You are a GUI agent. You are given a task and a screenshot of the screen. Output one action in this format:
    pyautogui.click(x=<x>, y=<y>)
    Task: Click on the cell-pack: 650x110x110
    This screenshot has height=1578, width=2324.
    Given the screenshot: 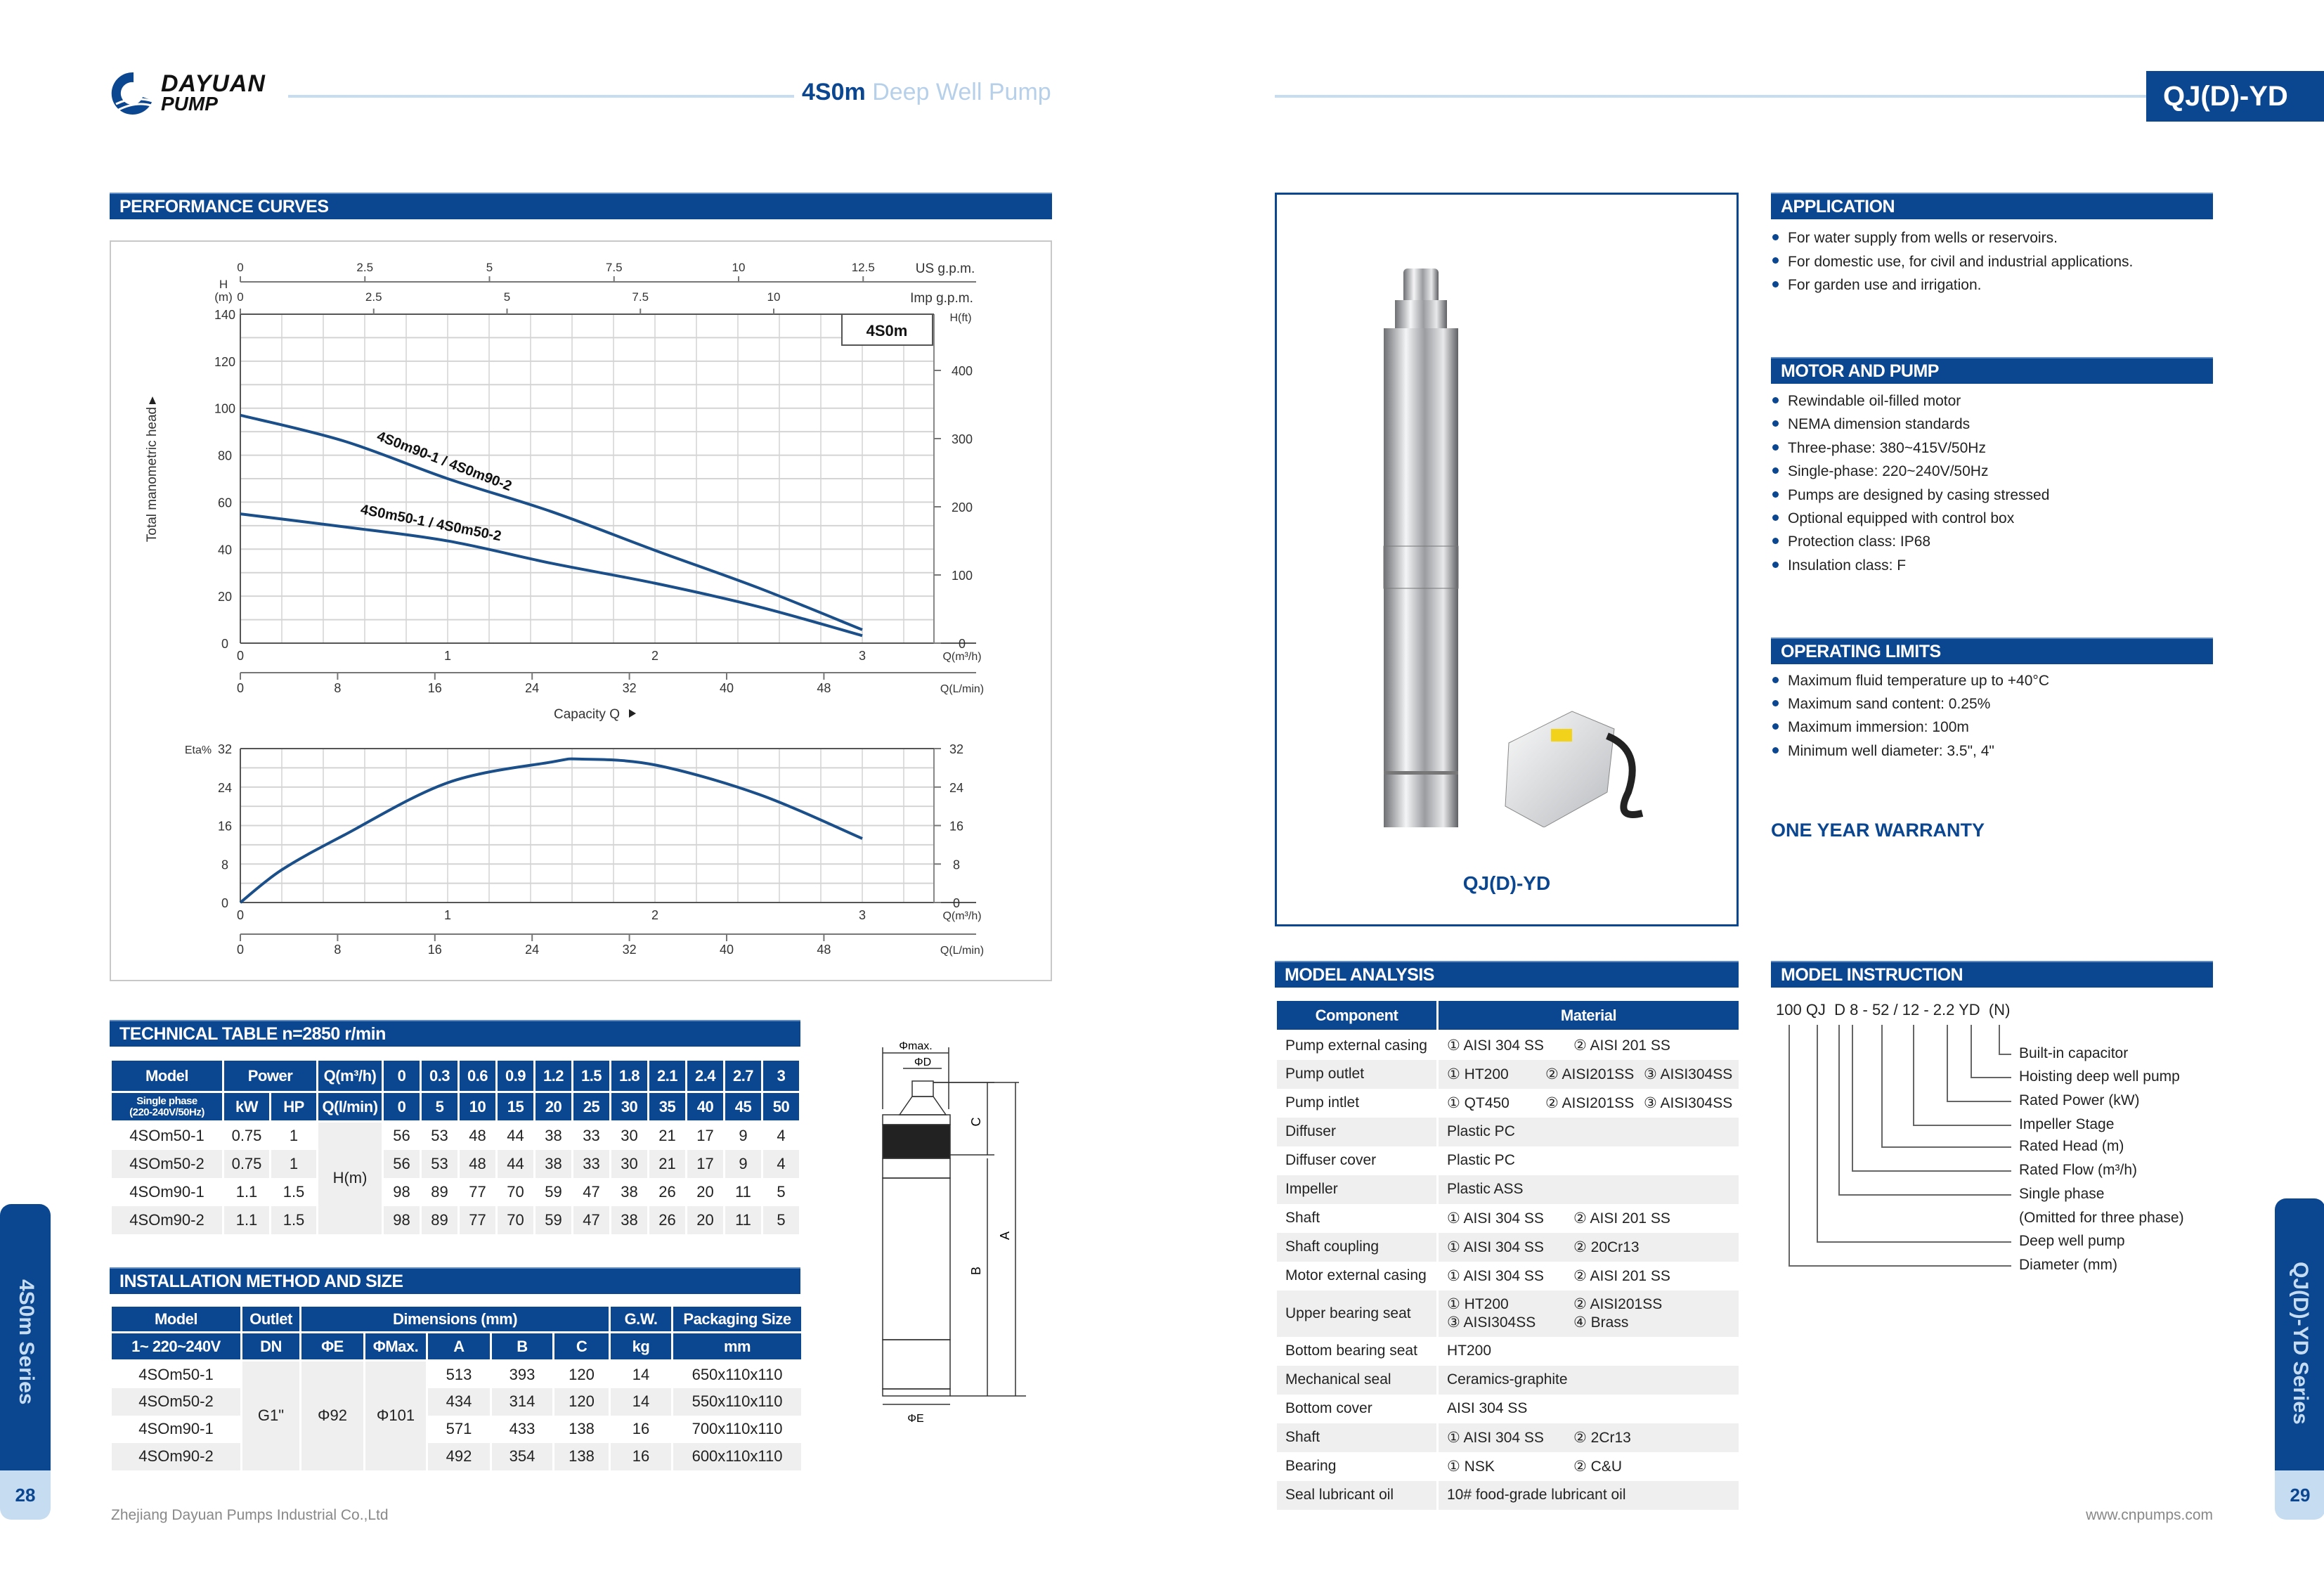 What is the action you would take?
    pyautogui.click(x=737, y=1374)
    